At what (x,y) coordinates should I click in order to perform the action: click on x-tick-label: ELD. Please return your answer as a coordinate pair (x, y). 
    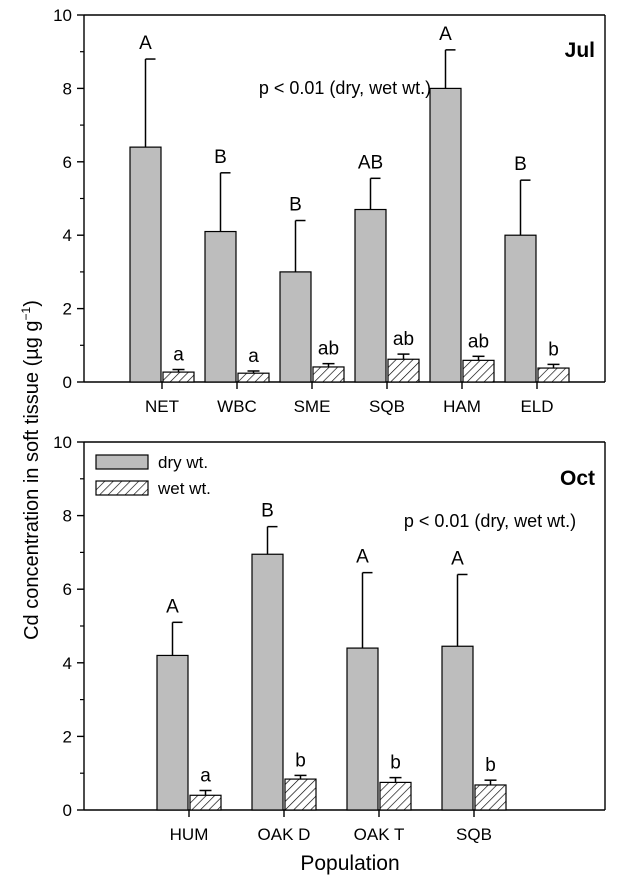
    Looking at the image, I should click on (536, 406).